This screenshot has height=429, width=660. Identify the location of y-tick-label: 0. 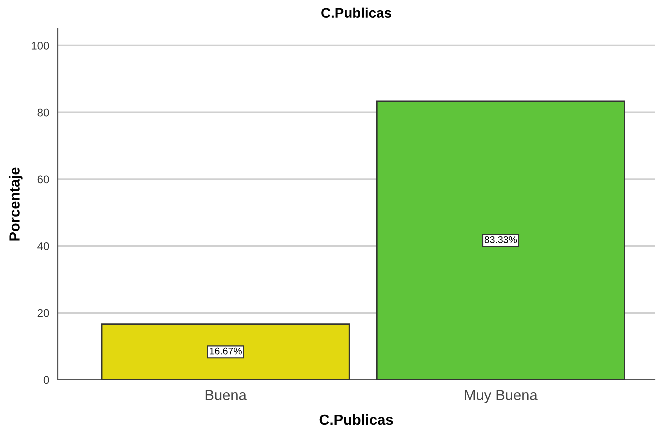
(47, 380).